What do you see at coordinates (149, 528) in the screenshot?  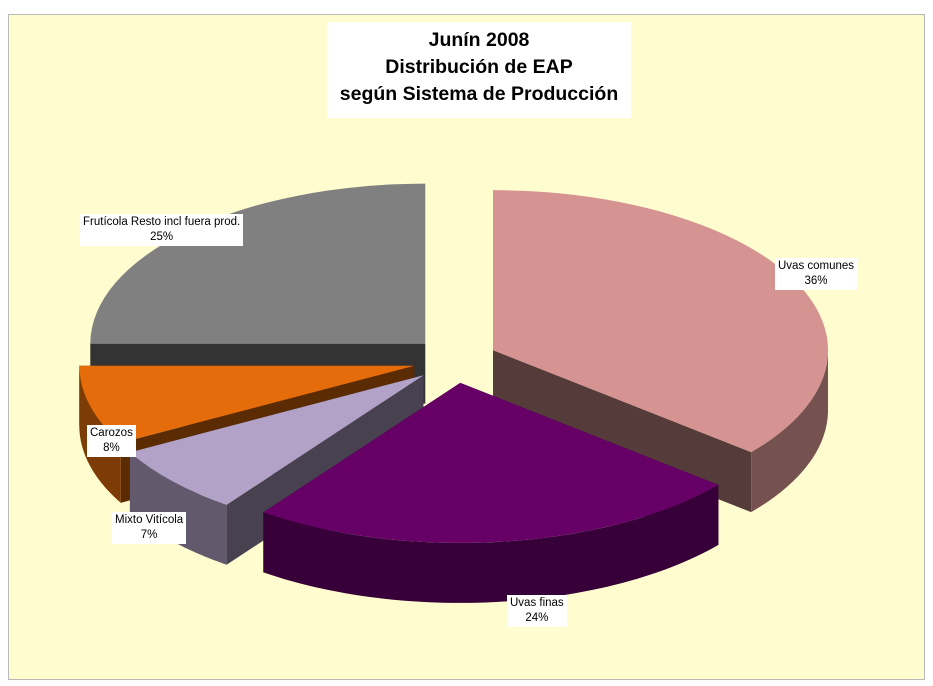 I see `slice-label-mixto-viticola: Mixto Vitícola 7%` at bounding box center [149, 528].